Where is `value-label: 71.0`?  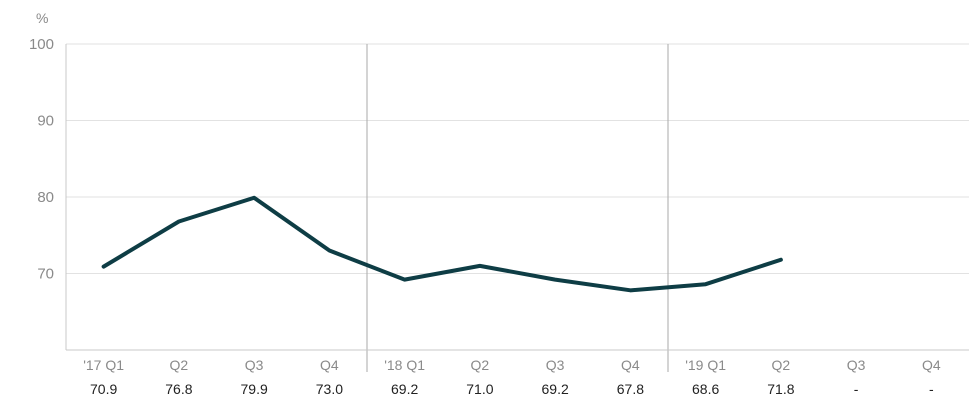
value-label: 71.0 is located at coordinates (479, 389).